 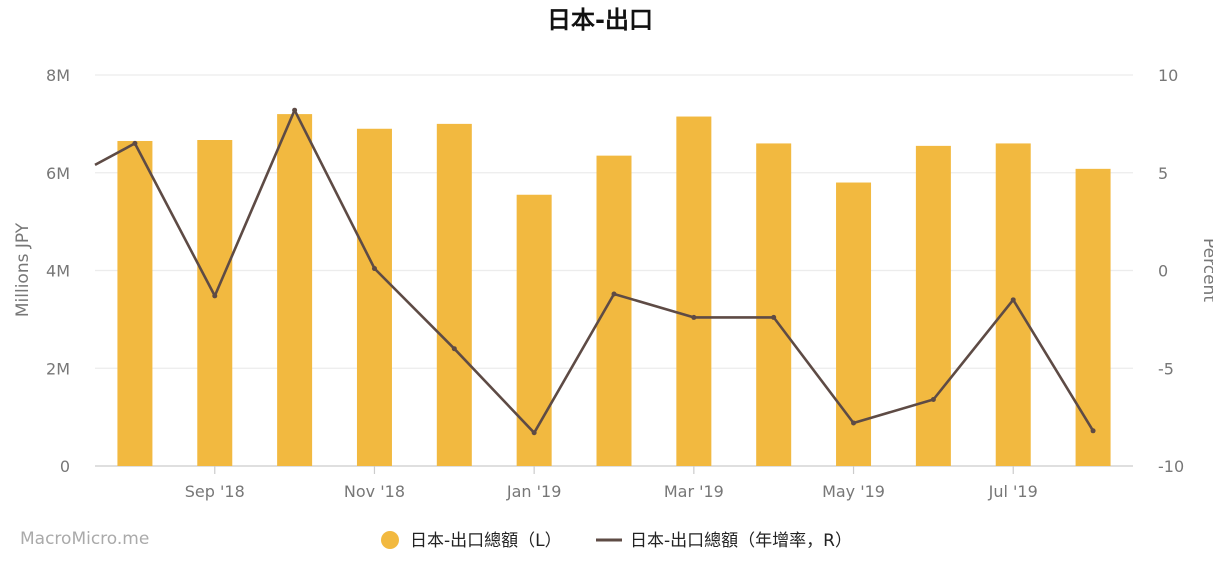 What do you see at coordinates (1171, 466) in the screenshot?
I see `y-right-tick-label: -10` at bounding box center [1171, 466].